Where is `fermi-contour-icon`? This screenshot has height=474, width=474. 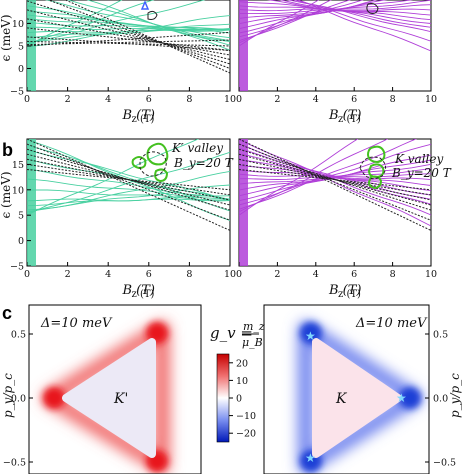 fermi-contour-icon is located at coordinates (150, 162).